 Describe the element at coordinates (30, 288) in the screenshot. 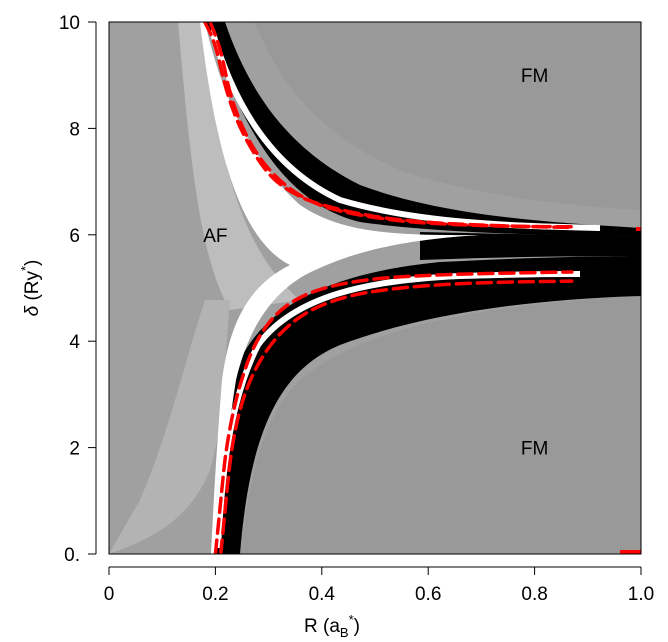

I see `y-axis-label: δ (Ry*)` at that location.